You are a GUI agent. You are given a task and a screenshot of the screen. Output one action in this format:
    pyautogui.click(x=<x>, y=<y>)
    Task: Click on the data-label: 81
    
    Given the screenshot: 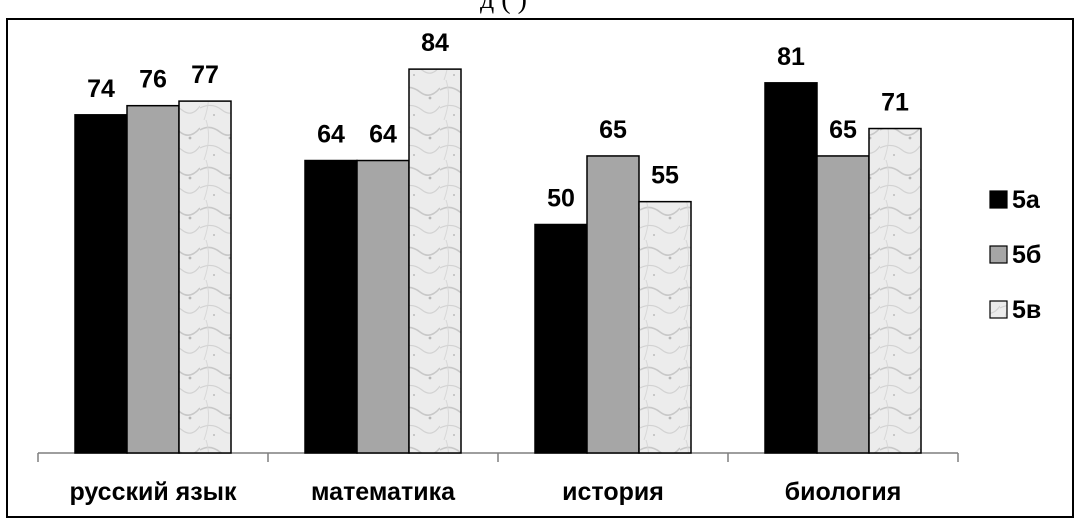 What is the action you would take?
    pyautogui.click(x=791, y=57)
    